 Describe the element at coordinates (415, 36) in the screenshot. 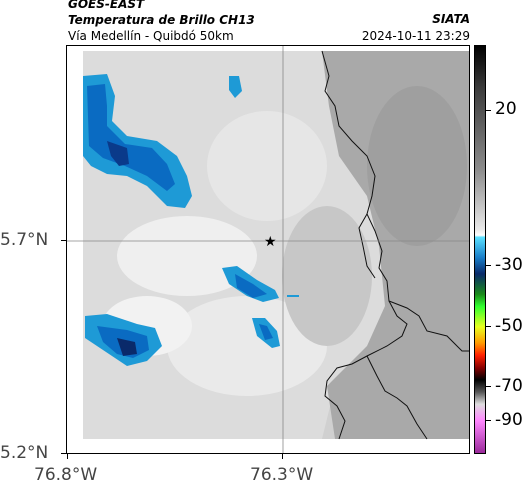

I see `datetime-label: 2024-10-11 23:29` at that location.